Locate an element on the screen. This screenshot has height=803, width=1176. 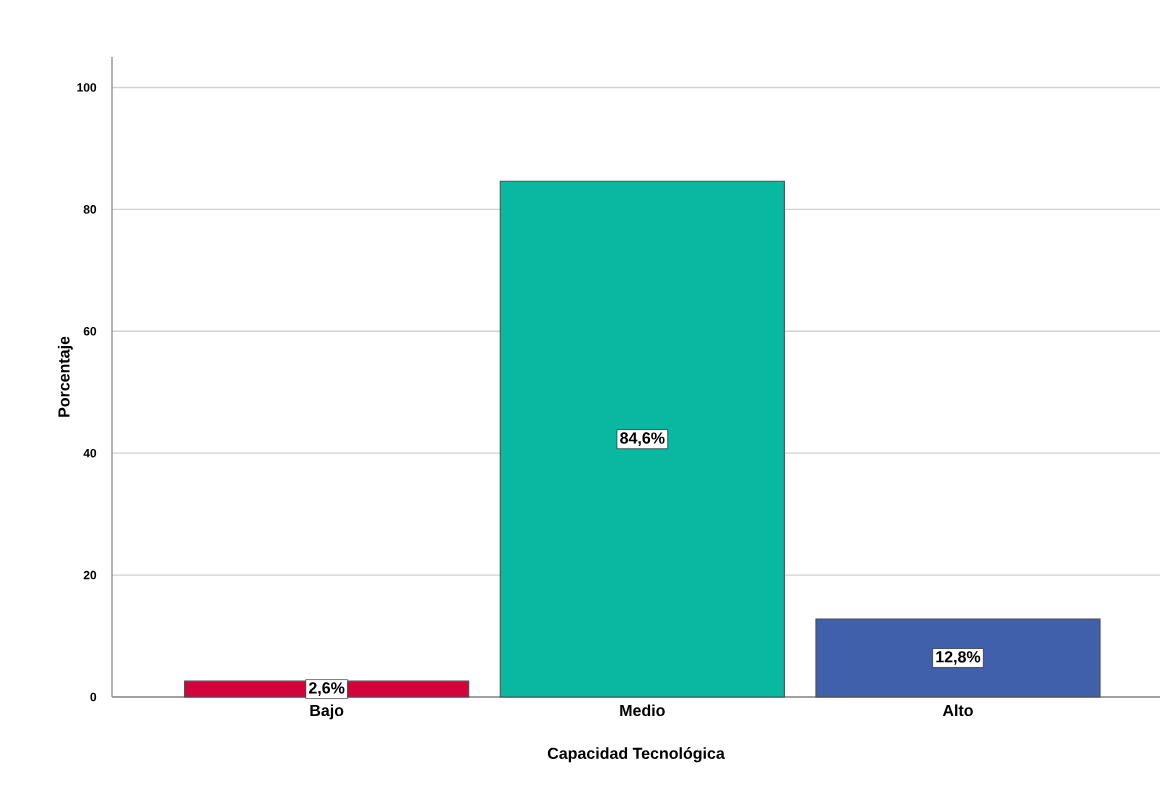
y-axis-title: Porcentaje is located at coordinates (65, 376).